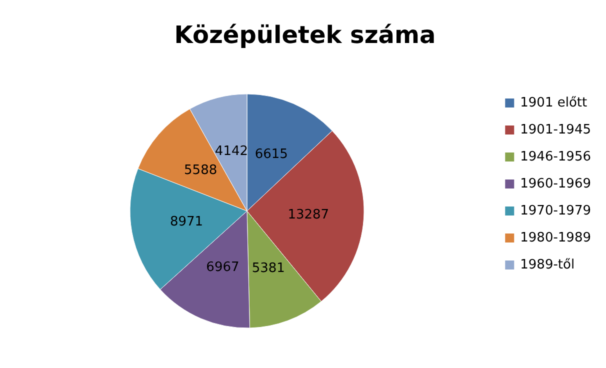 The height and width of the screenshot is (368, 606). I want to click on data-label: 8971, so click(187, 222).